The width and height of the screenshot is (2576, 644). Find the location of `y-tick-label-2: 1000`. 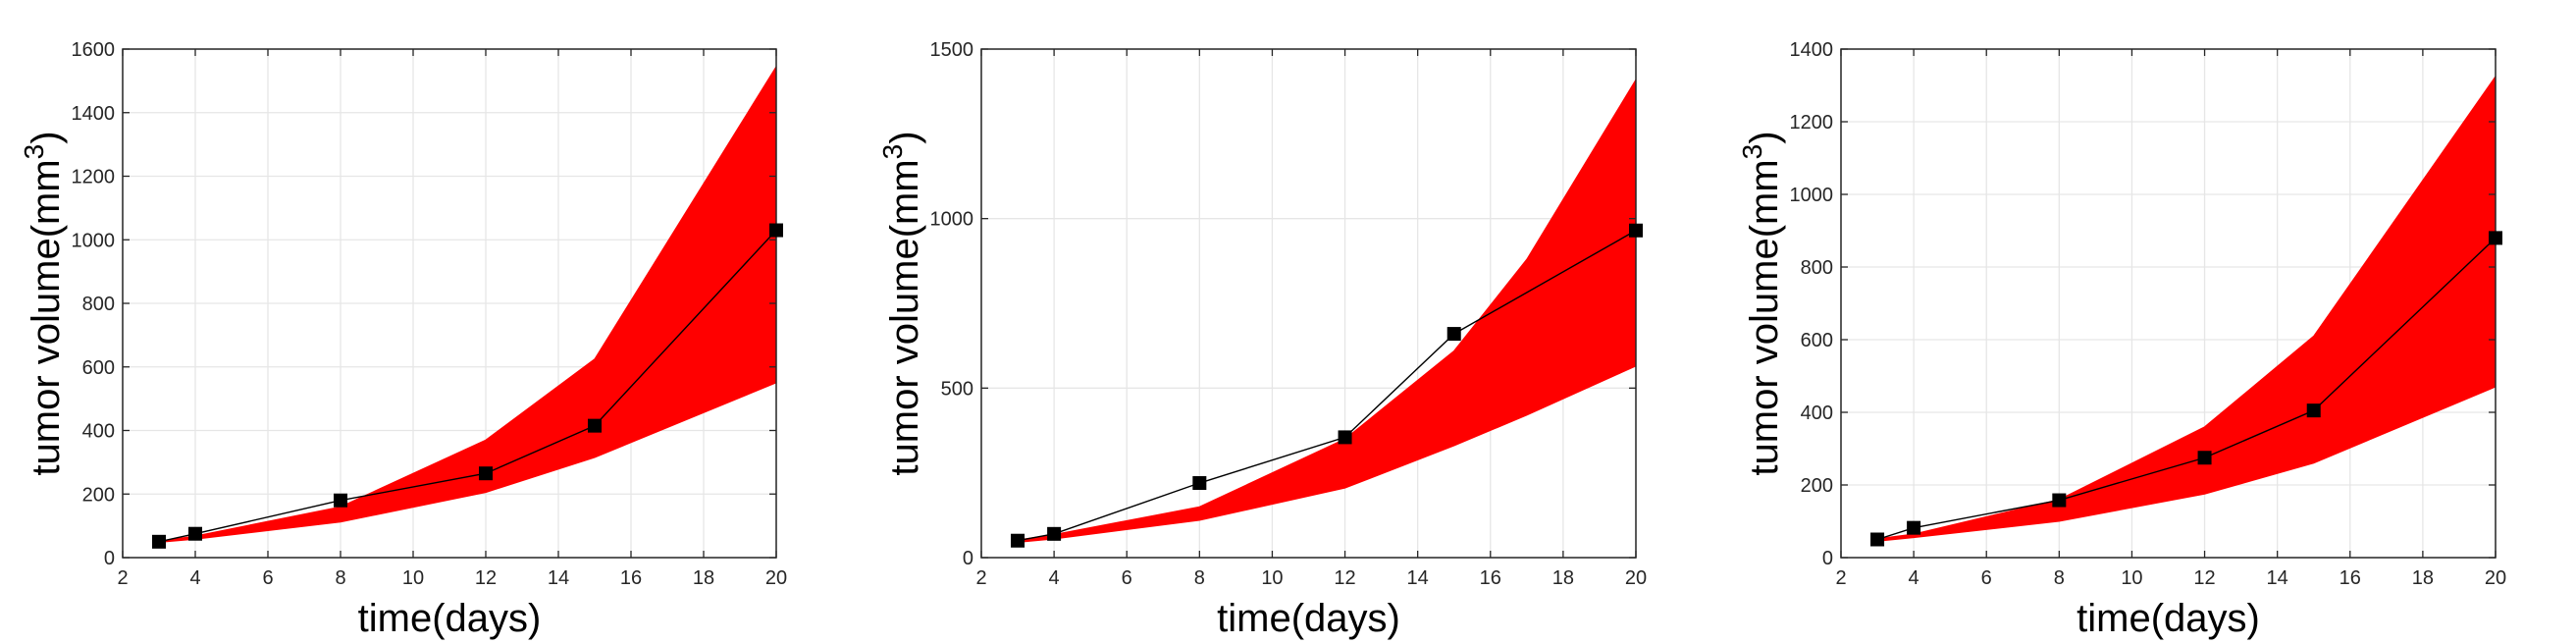

y-tick-label-2: 1000 is located at coordinates (952, 220).